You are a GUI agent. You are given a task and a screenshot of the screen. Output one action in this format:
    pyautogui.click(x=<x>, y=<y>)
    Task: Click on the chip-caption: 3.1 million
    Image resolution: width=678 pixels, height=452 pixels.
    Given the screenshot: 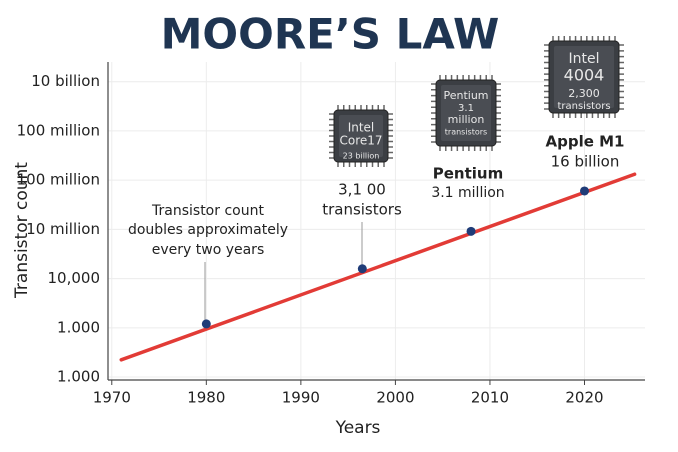 What is the action you would take?
    pyautogui.click(x=467, y=193)
    